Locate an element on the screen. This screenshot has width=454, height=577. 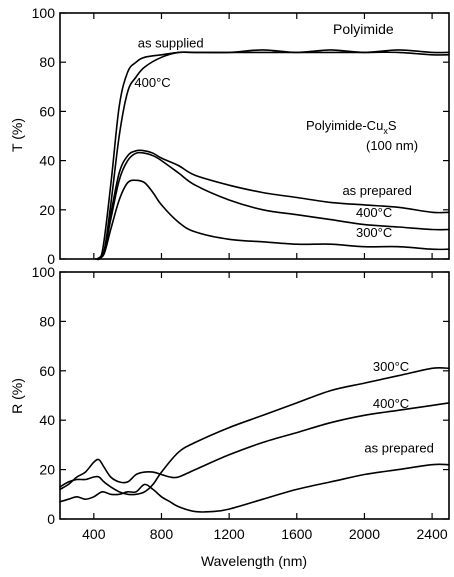
transmittance-y-tick-label: 80 is located at coordinates (47, 62).